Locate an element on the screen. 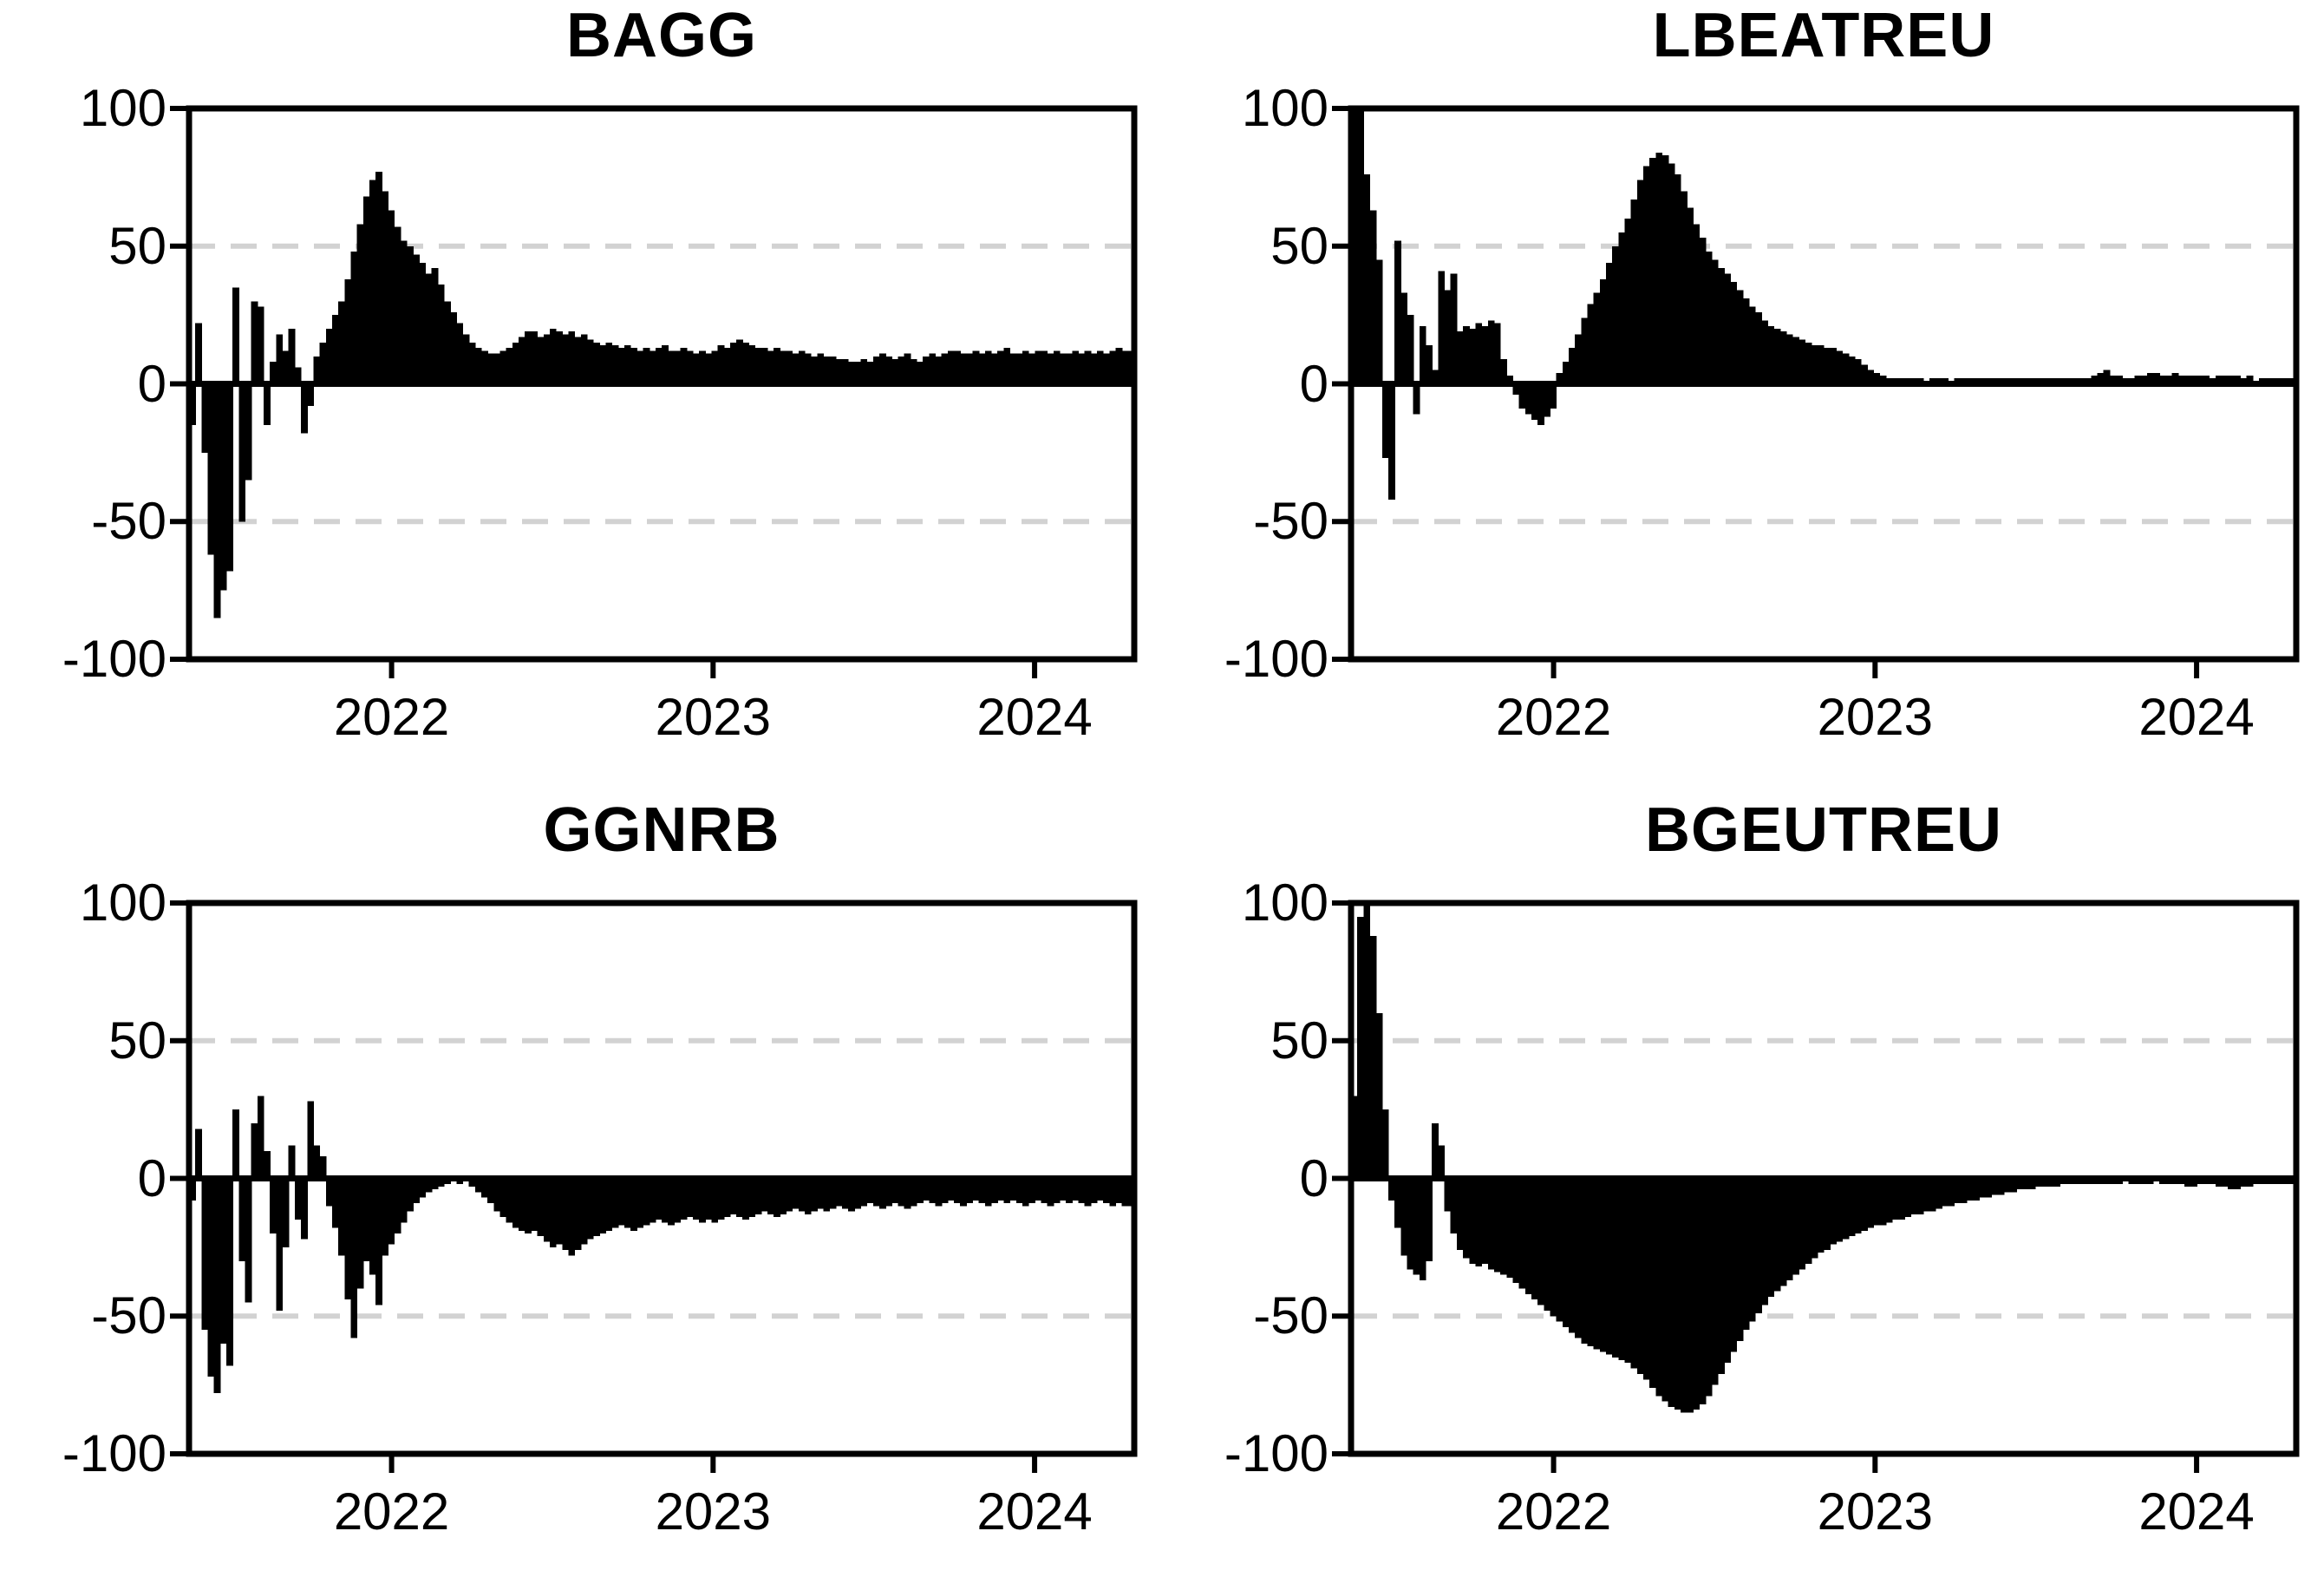  y-tick-label: 0 is located at coordinates (151, 384).